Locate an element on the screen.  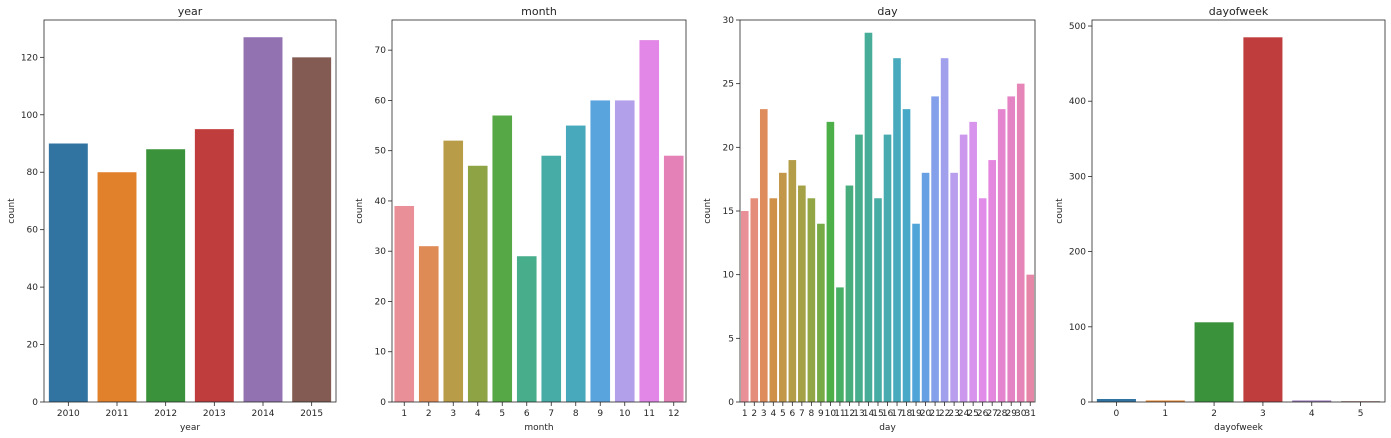
x-tick-label: 27 is located at coordinates (991, 414).